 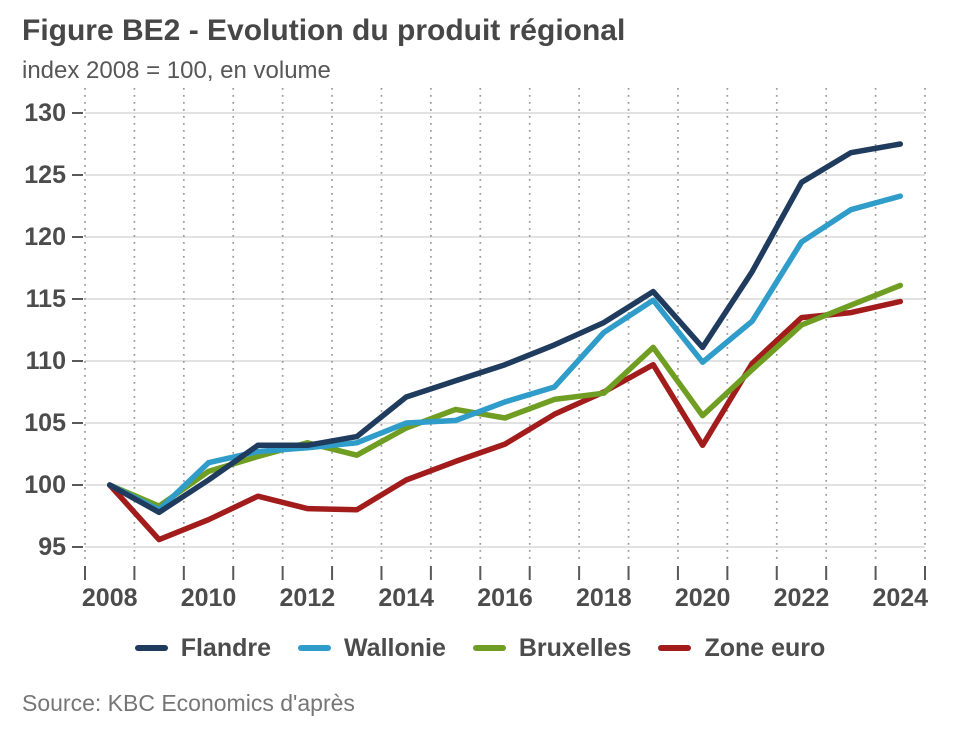 I want to click on x-axis-label: 2014, so click(x=406, y=598).